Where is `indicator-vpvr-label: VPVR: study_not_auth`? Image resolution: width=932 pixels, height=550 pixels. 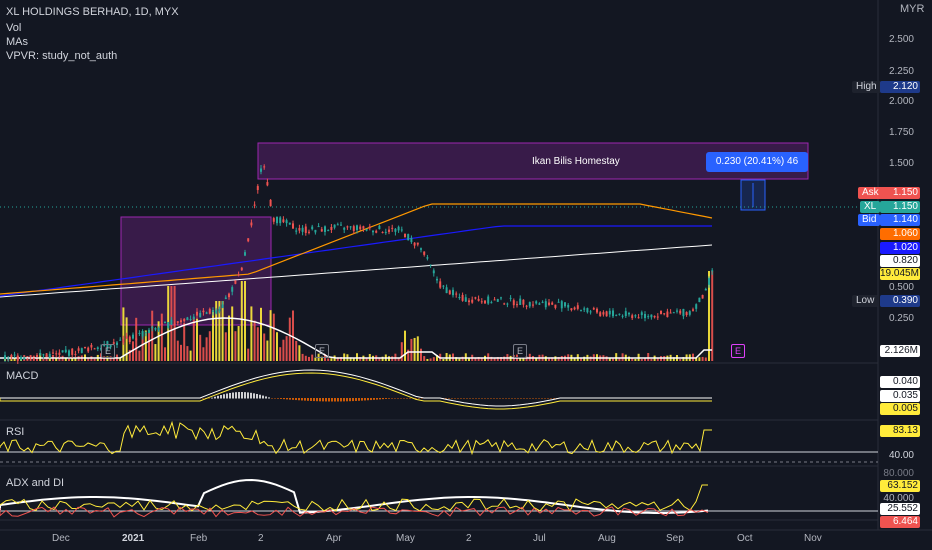 indicator-vpvr-label: VPVR: study_not_auth is located at coordinates (62, 56).